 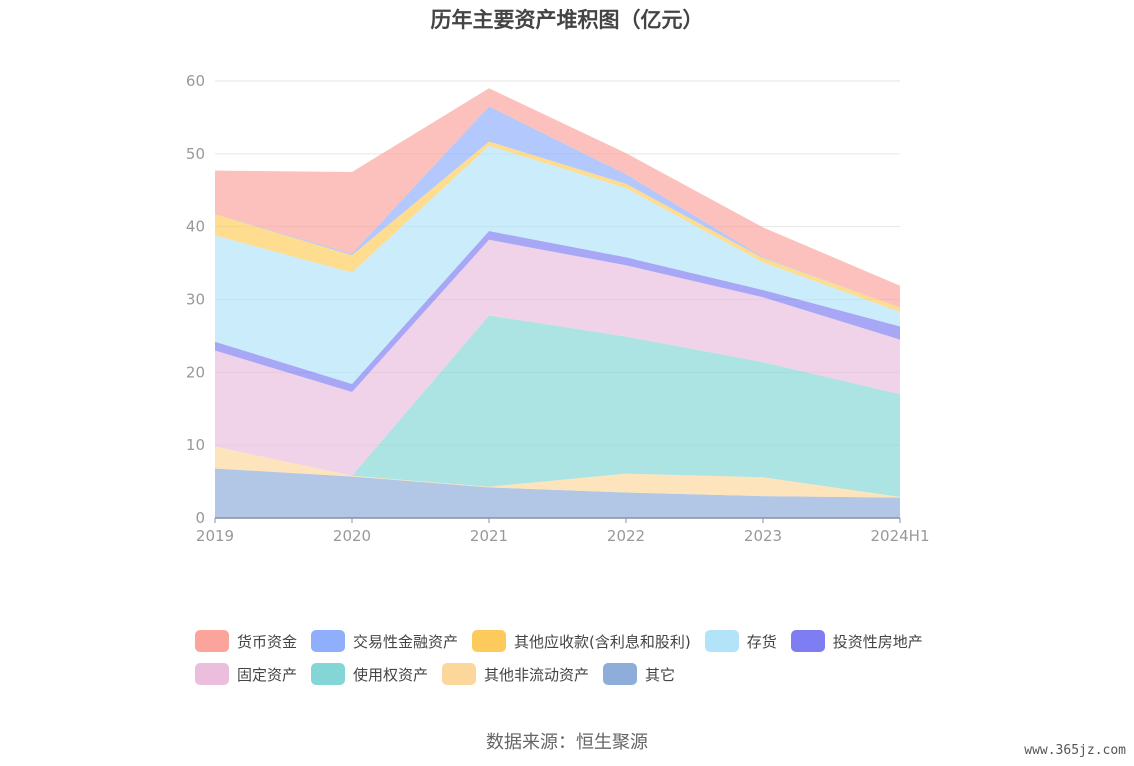 I want to click on y-tick-label: 30, so click(x=195, y=300).